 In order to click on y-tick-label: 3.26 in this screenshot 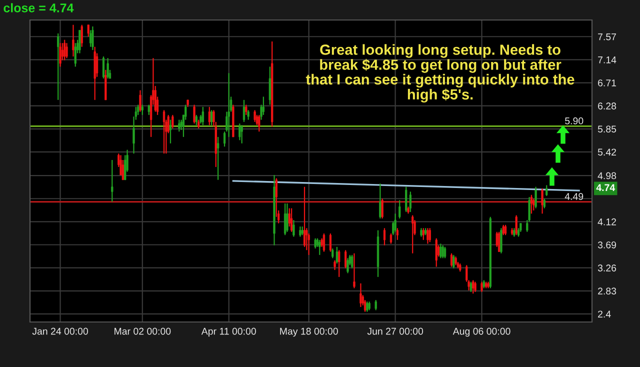, I will do `click(607, 268)`.